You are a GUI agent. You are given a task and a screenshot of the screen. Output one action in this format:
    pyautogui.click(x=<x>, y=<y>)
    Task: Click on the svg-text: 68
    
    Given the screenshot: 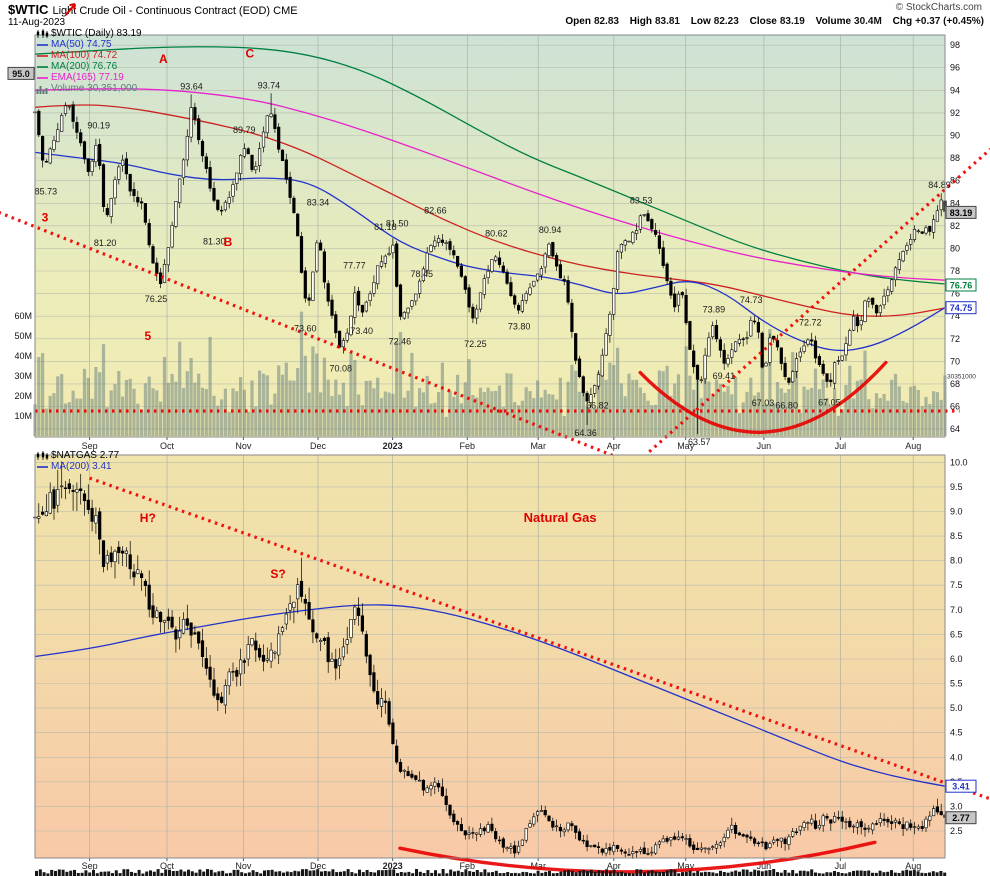 What is the action you would take?
    pyautogui.click(x=955, y=384)
    